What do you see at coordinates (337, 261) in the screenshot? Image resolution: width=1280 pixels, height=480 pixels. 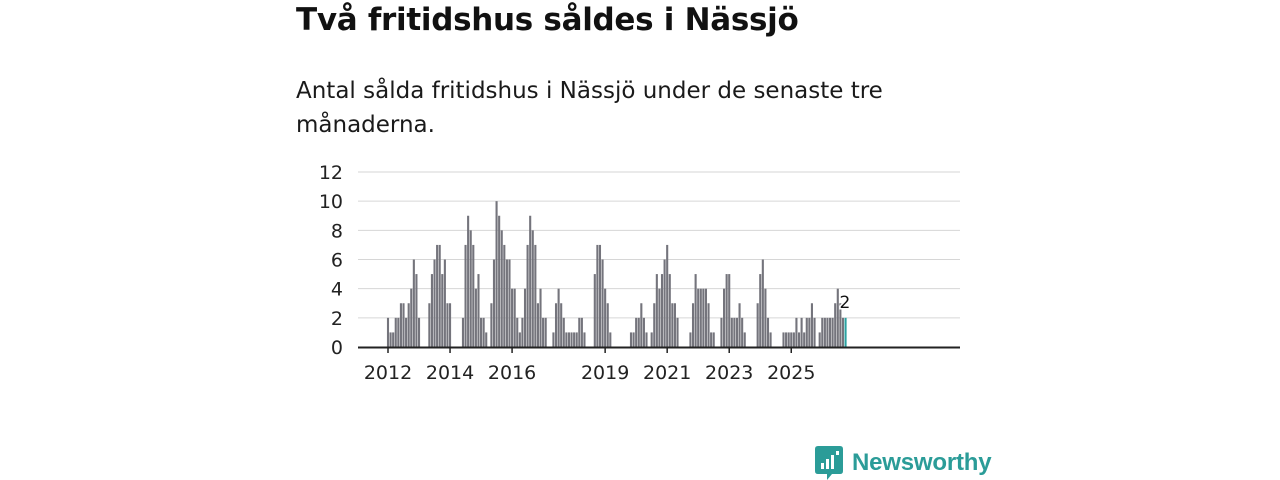 I see `y-tick-label: 6` at bounding box center [337, 261].